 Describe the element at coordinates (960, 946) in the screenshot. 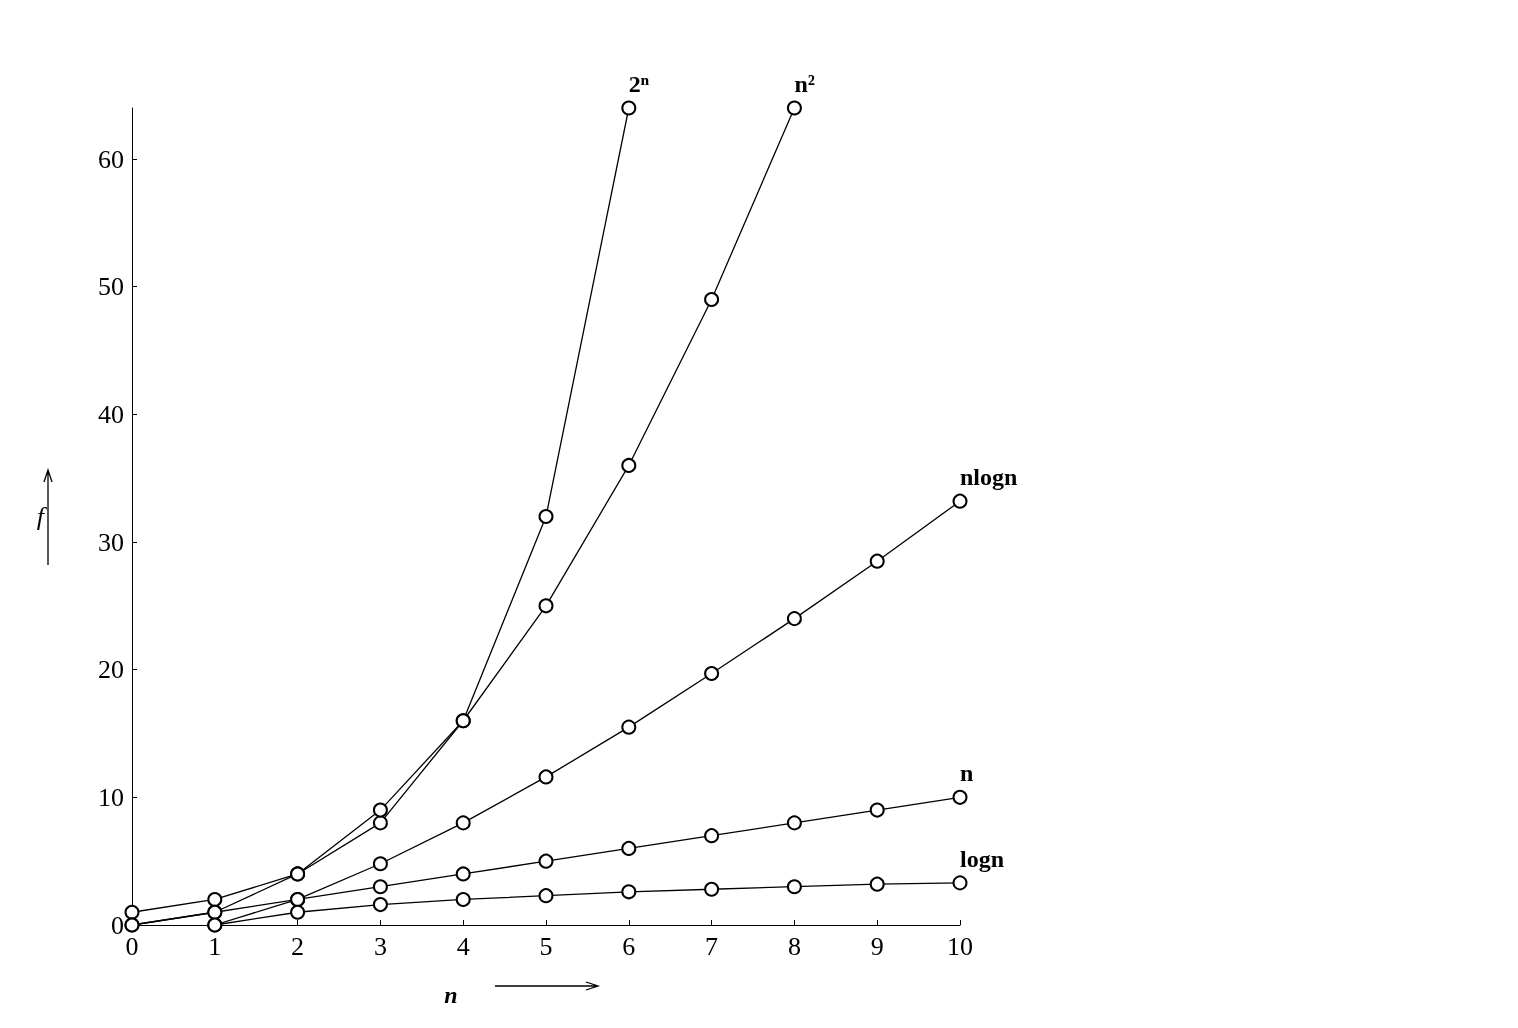

I see `x-tick-label: 10` at that location.